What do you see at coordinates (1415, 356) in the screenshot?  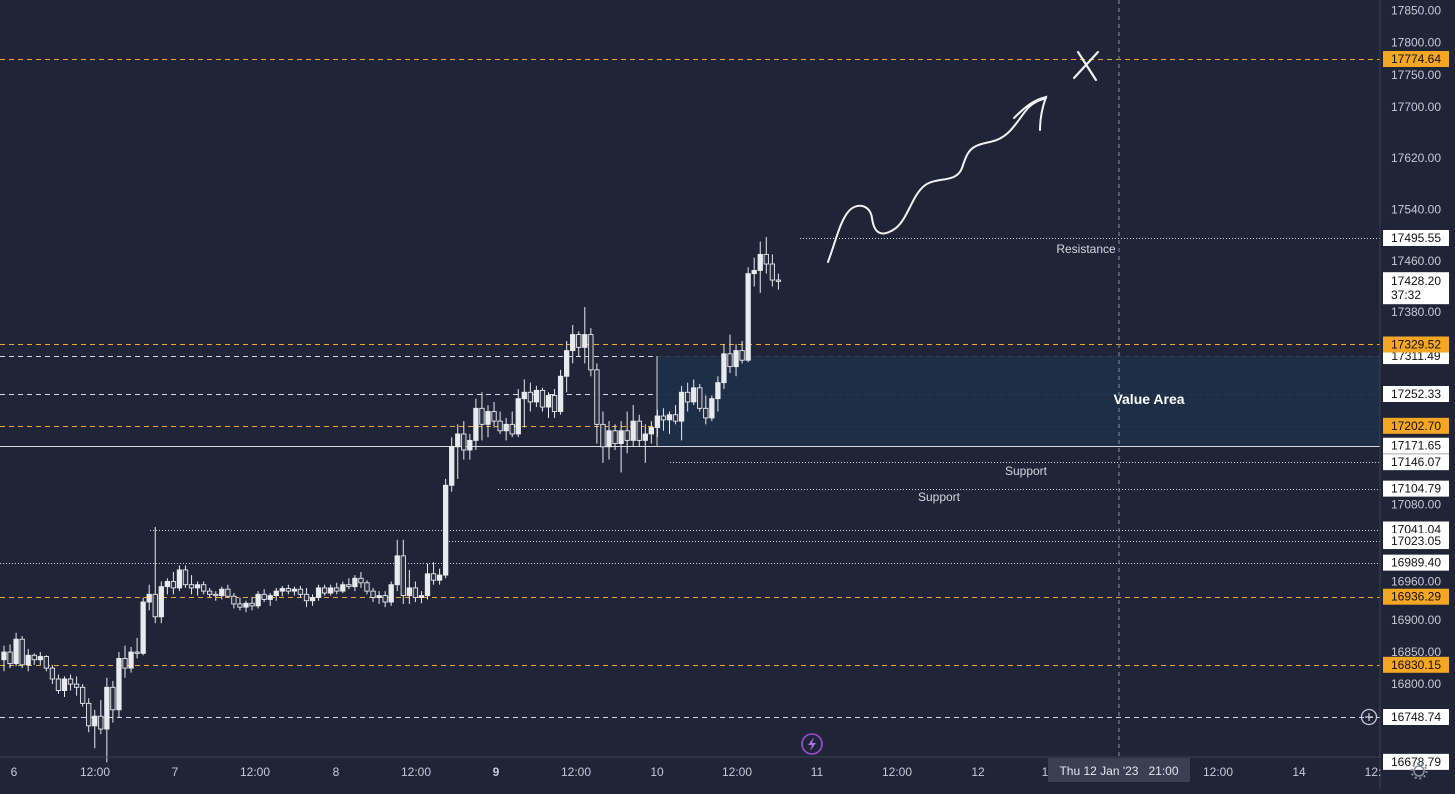 I see `price-badge-white-text: 17311.49` at bounding box center [1415, 356].